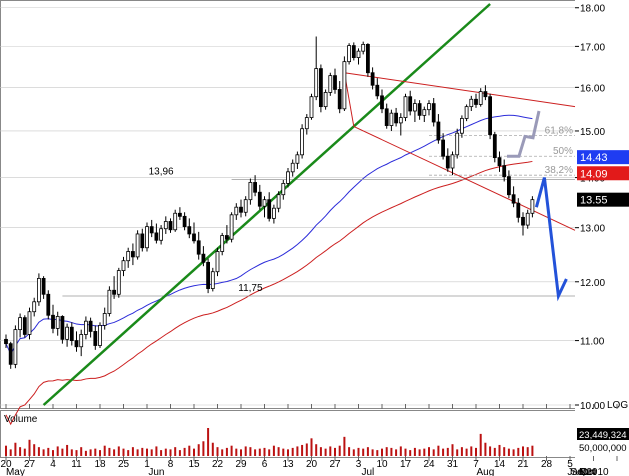  What do you see at coordinates (368, 471) in the screenshot?
I see `x-month-label: Jul` at bounding box center [368, 471].